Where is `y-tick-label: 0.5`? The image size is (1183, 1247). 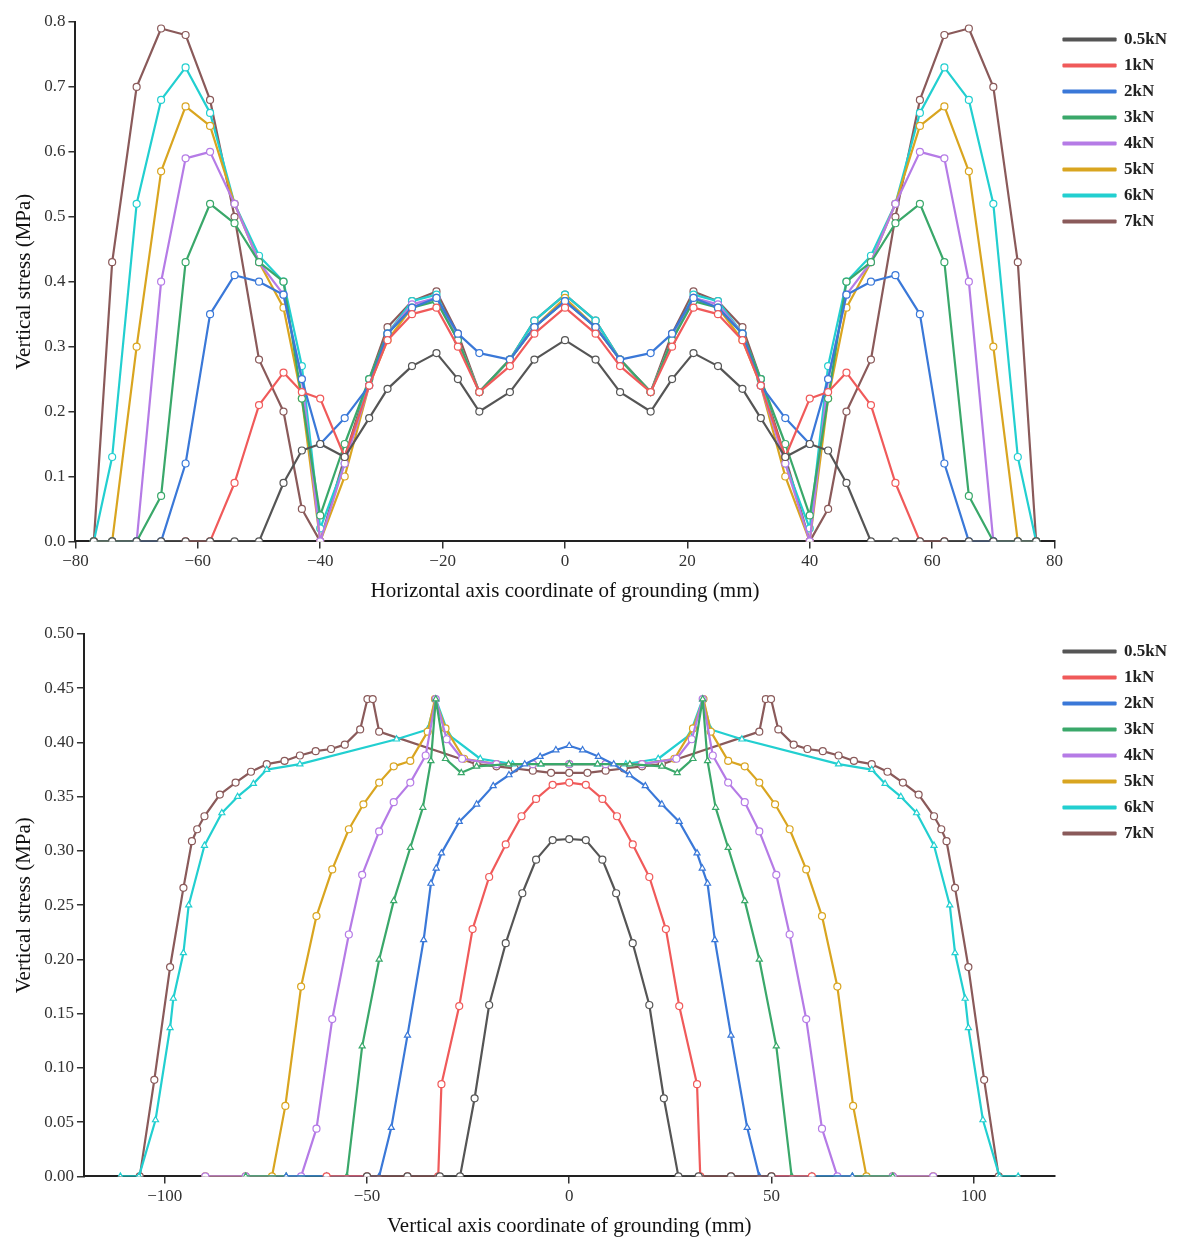
y-tick-label: 0.5 is located at coordinates (55, 216).